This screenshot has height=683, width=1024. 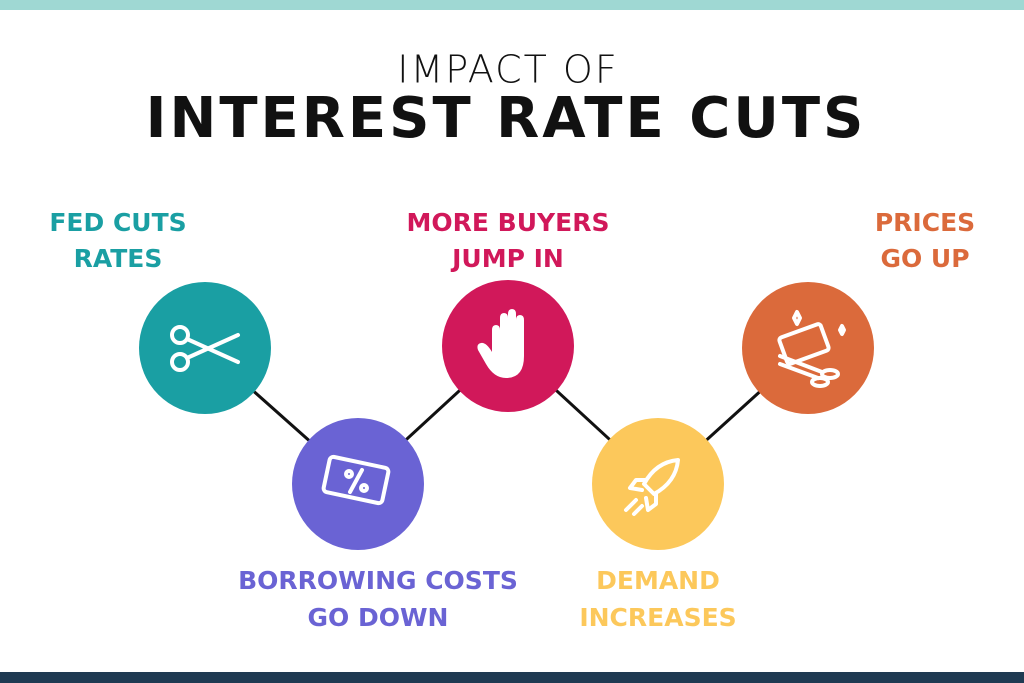 I want to click on node-label: MORE BUYERS, so click(x=508, y=222).